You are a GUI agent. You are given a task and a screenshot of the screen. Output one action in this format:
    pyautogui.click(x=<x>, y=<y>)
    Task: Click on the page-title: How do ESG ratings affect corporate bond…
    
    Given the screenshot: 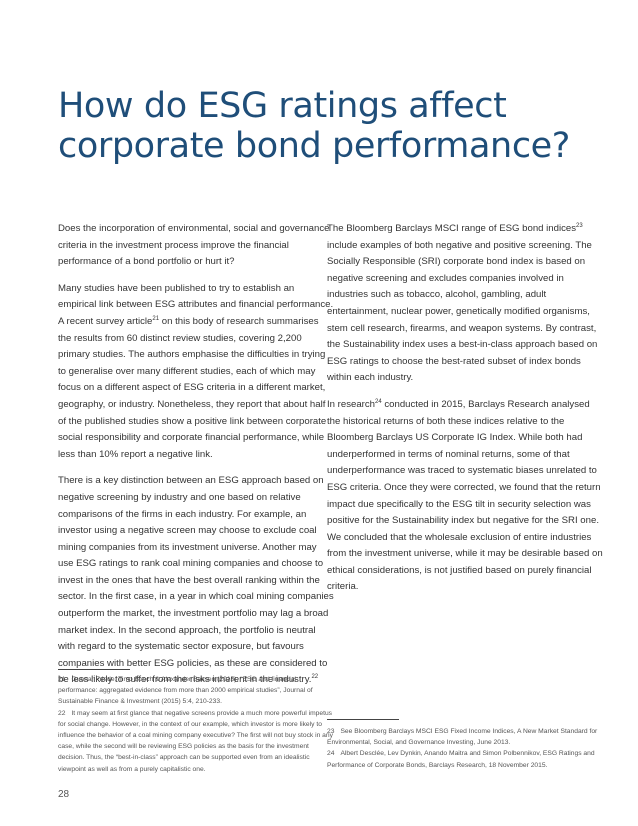 What is the action you would take?
    pyautogui.click(x=314, y=126)
    